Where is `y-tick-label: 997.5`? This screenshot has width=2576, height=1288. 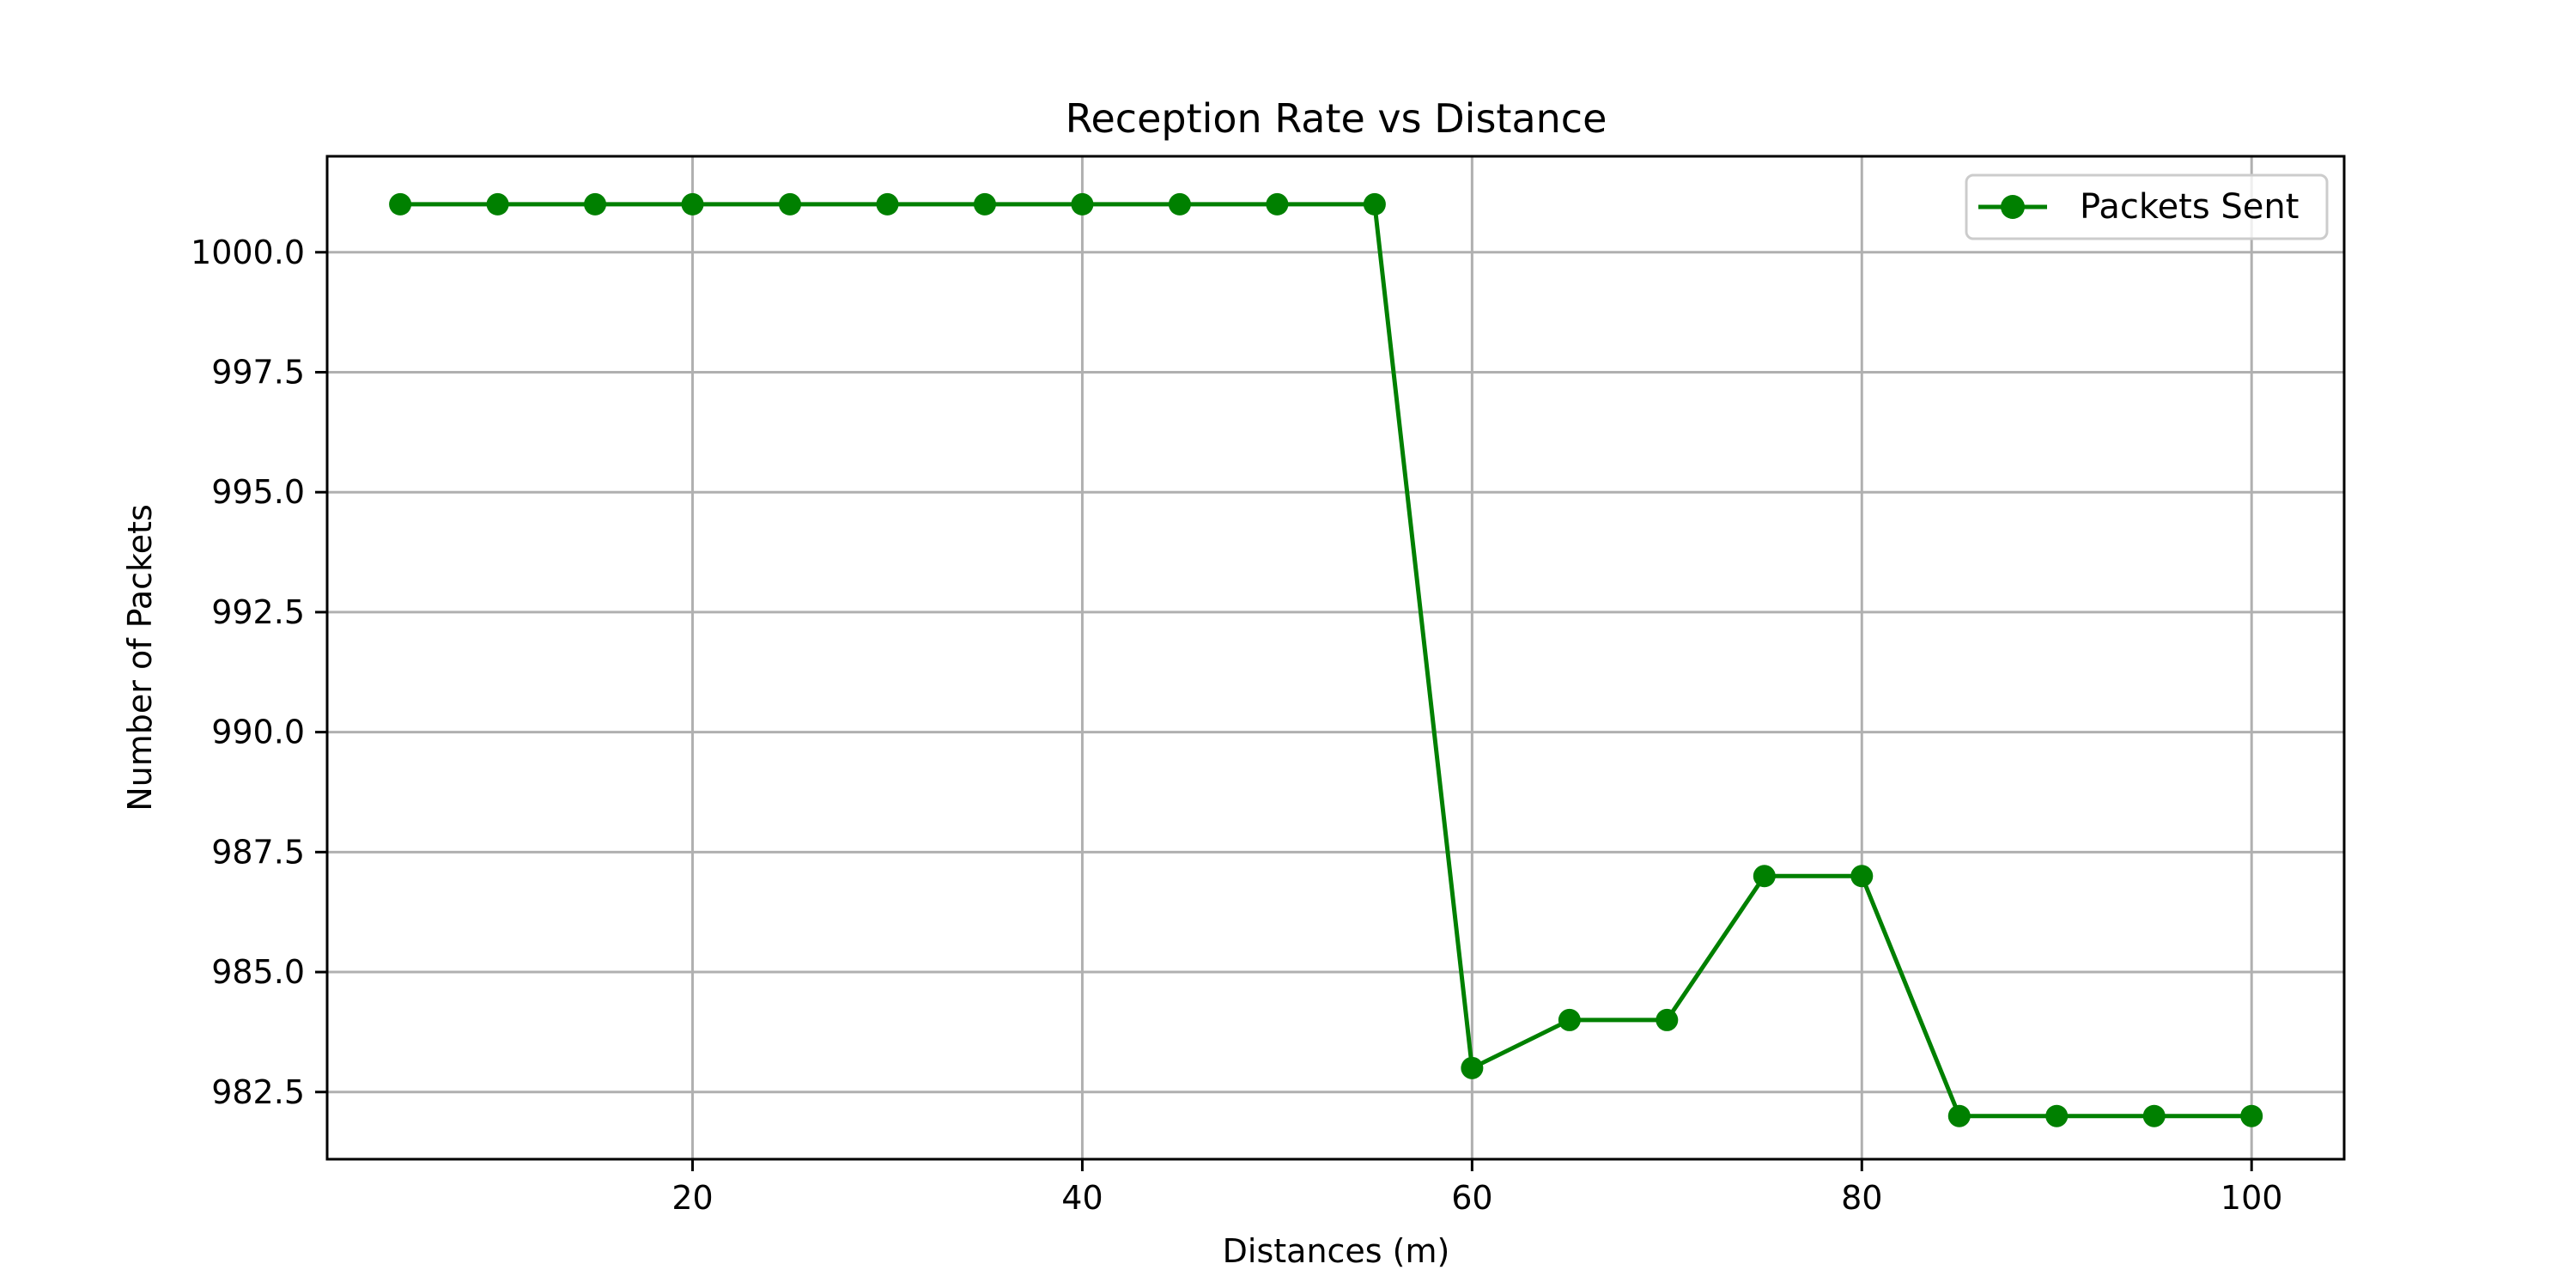 y-tick-label: 997.5 is located at coordinates (258, 372).